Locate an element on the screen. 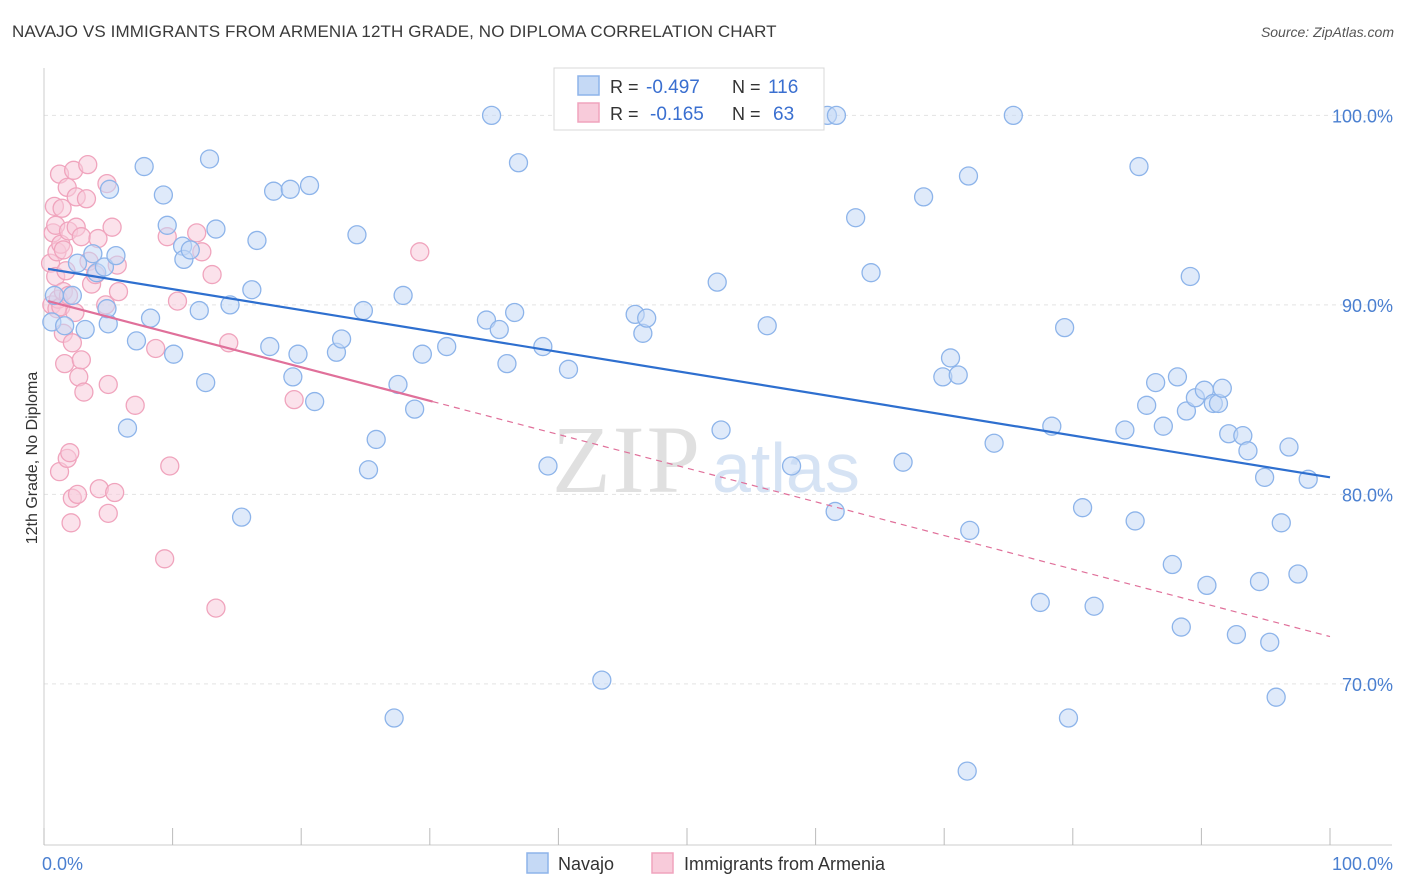 This screenshot has height=892, width=1406. source-label: Source: ZipAtlas.com is located at coordinates (1327, 32).